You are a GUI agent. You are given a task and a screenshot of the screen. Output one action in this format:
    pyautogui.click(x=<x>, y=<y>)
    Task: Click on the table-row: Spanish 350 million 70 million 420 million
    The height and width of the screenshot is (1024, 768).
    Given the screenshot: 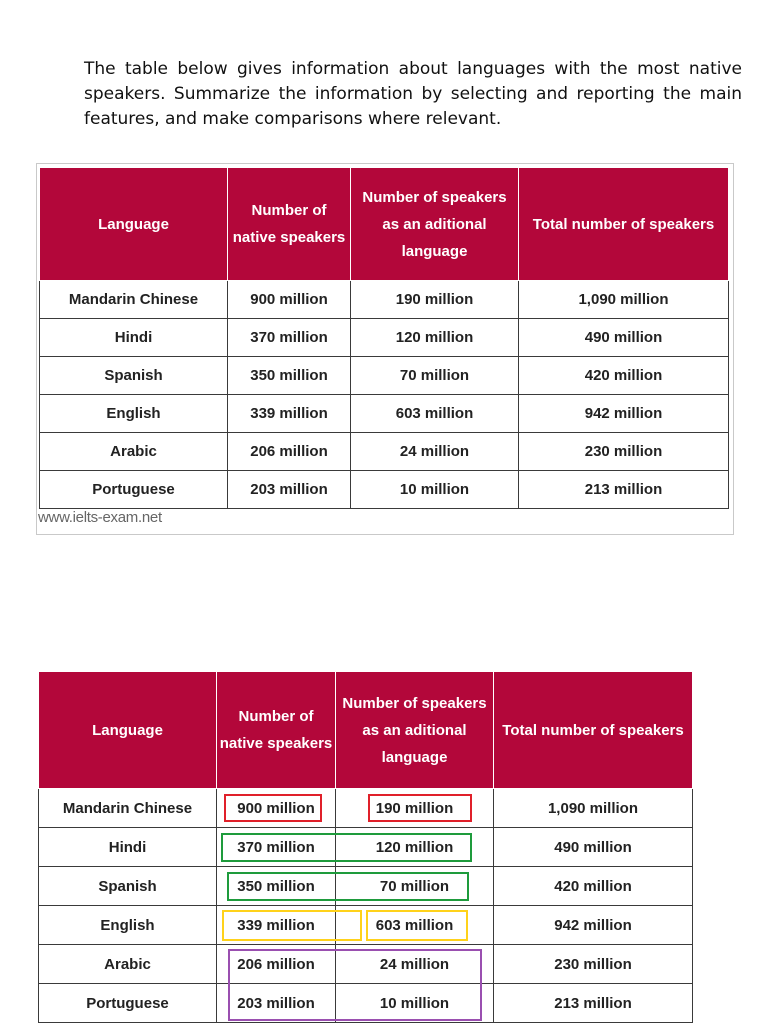 What is the action you would take?
    pyautogui.click(x=384, y=375)
    